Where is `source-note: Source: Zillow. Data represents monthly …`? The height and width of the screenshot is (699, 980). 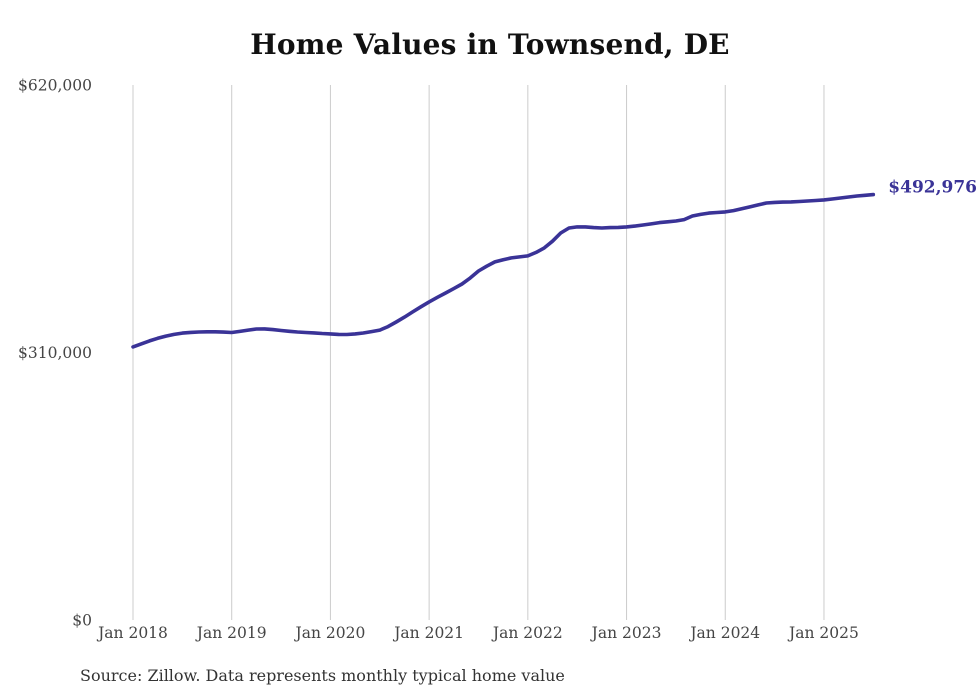 source-note: Source: Zillow. Data represents monthly … is located at coordinates (322, 675).